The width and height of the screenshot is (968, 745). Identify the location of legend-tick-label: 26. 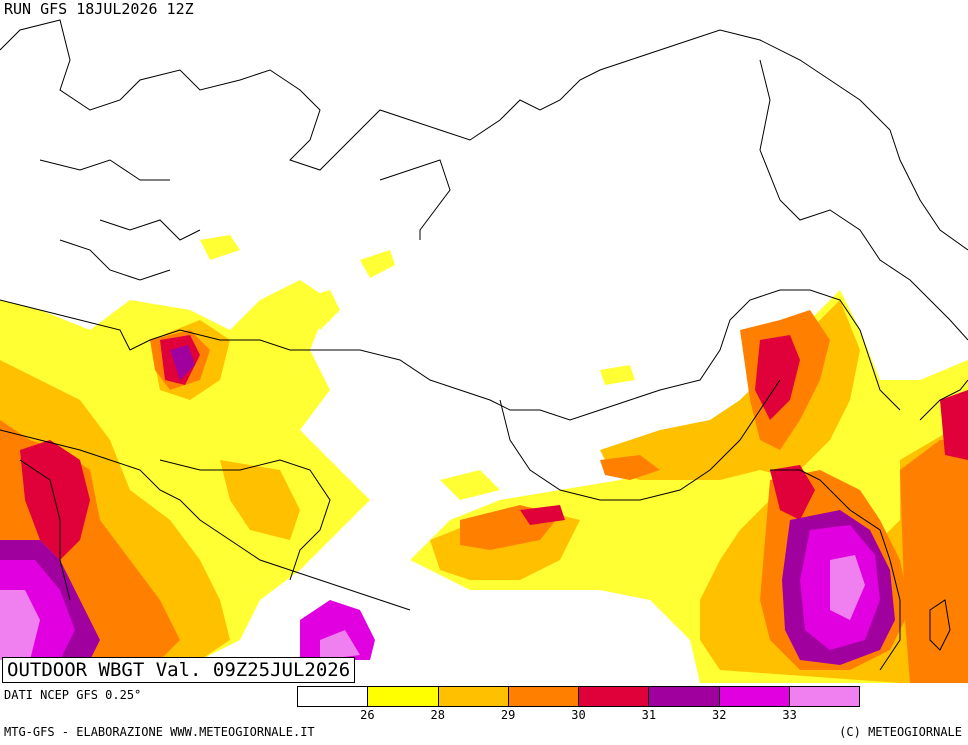
(367, 715).